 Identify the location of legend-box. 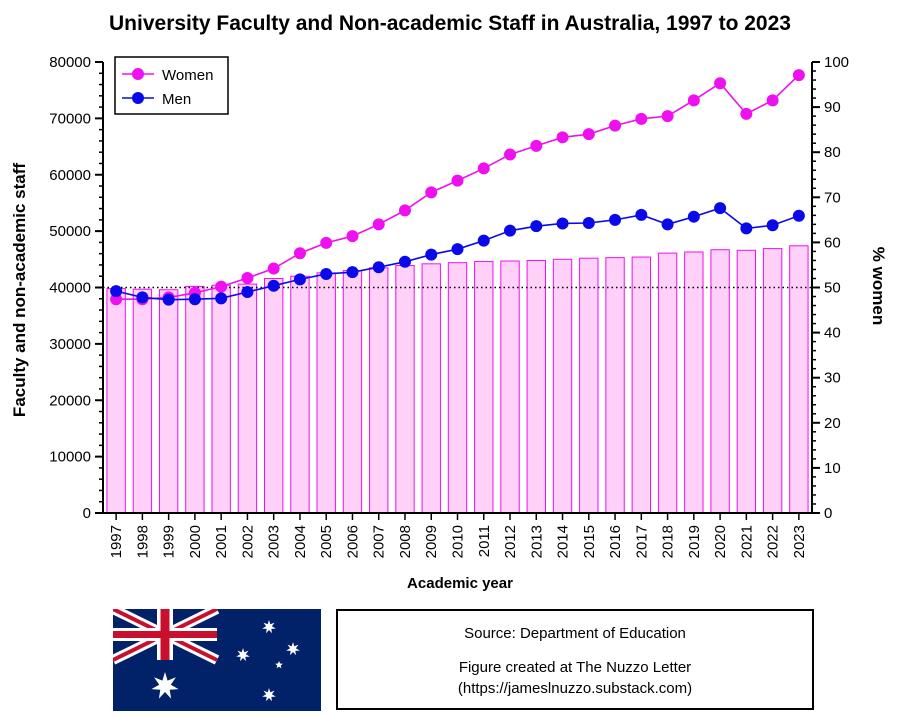
(171, 85).